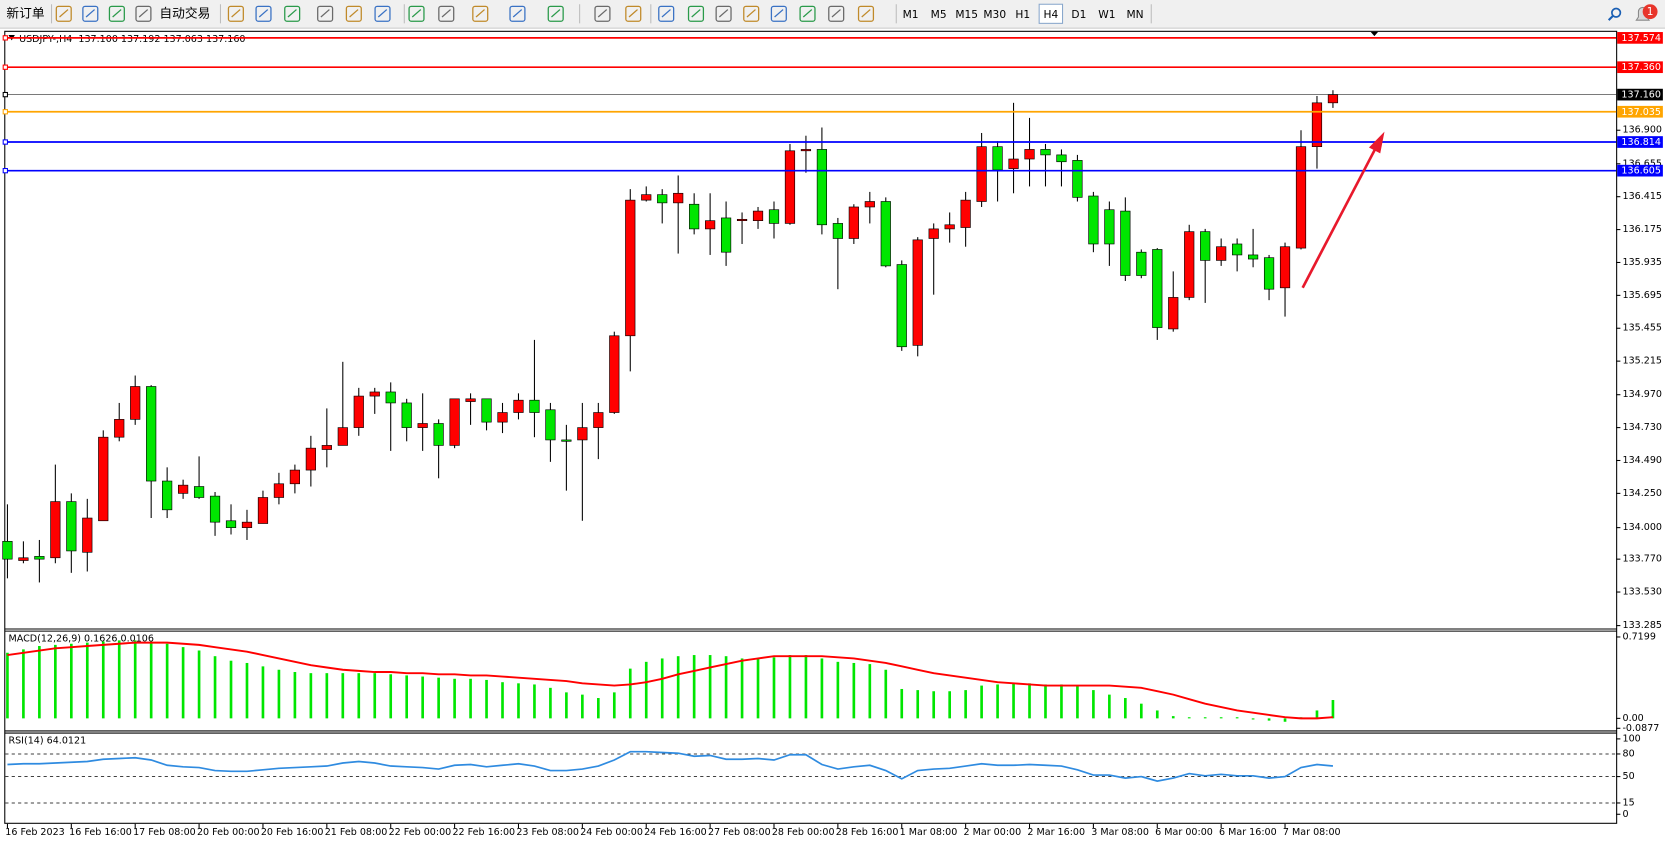  I want to click on arrow-shaft, so click(1340, 216).